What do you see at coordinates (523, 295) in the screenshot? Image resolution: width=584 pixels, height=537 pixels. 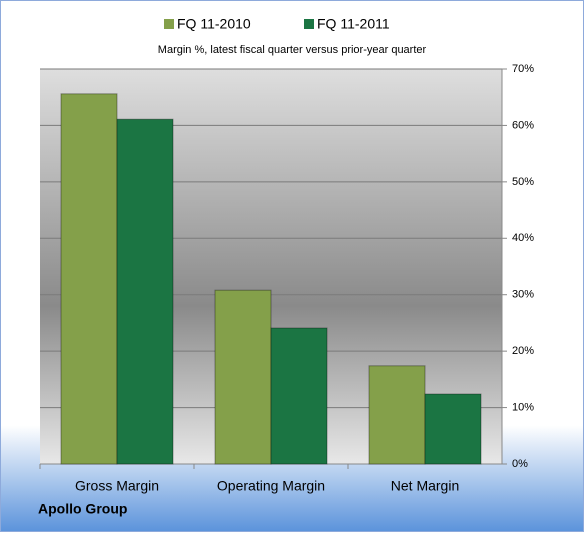 I see `y-tick-label: 30%` at bounding box center [523, 295].